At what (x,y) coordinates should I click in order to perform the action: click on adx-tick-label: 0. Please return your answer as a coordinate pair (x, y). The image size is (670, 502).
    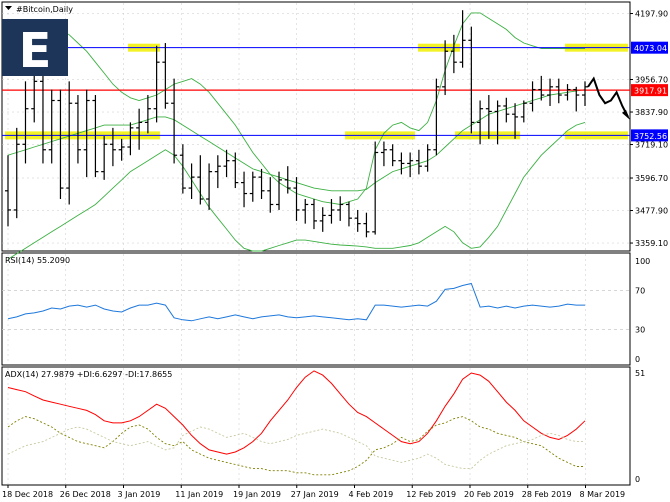
    Looking at the image, I should click on (637, 479).